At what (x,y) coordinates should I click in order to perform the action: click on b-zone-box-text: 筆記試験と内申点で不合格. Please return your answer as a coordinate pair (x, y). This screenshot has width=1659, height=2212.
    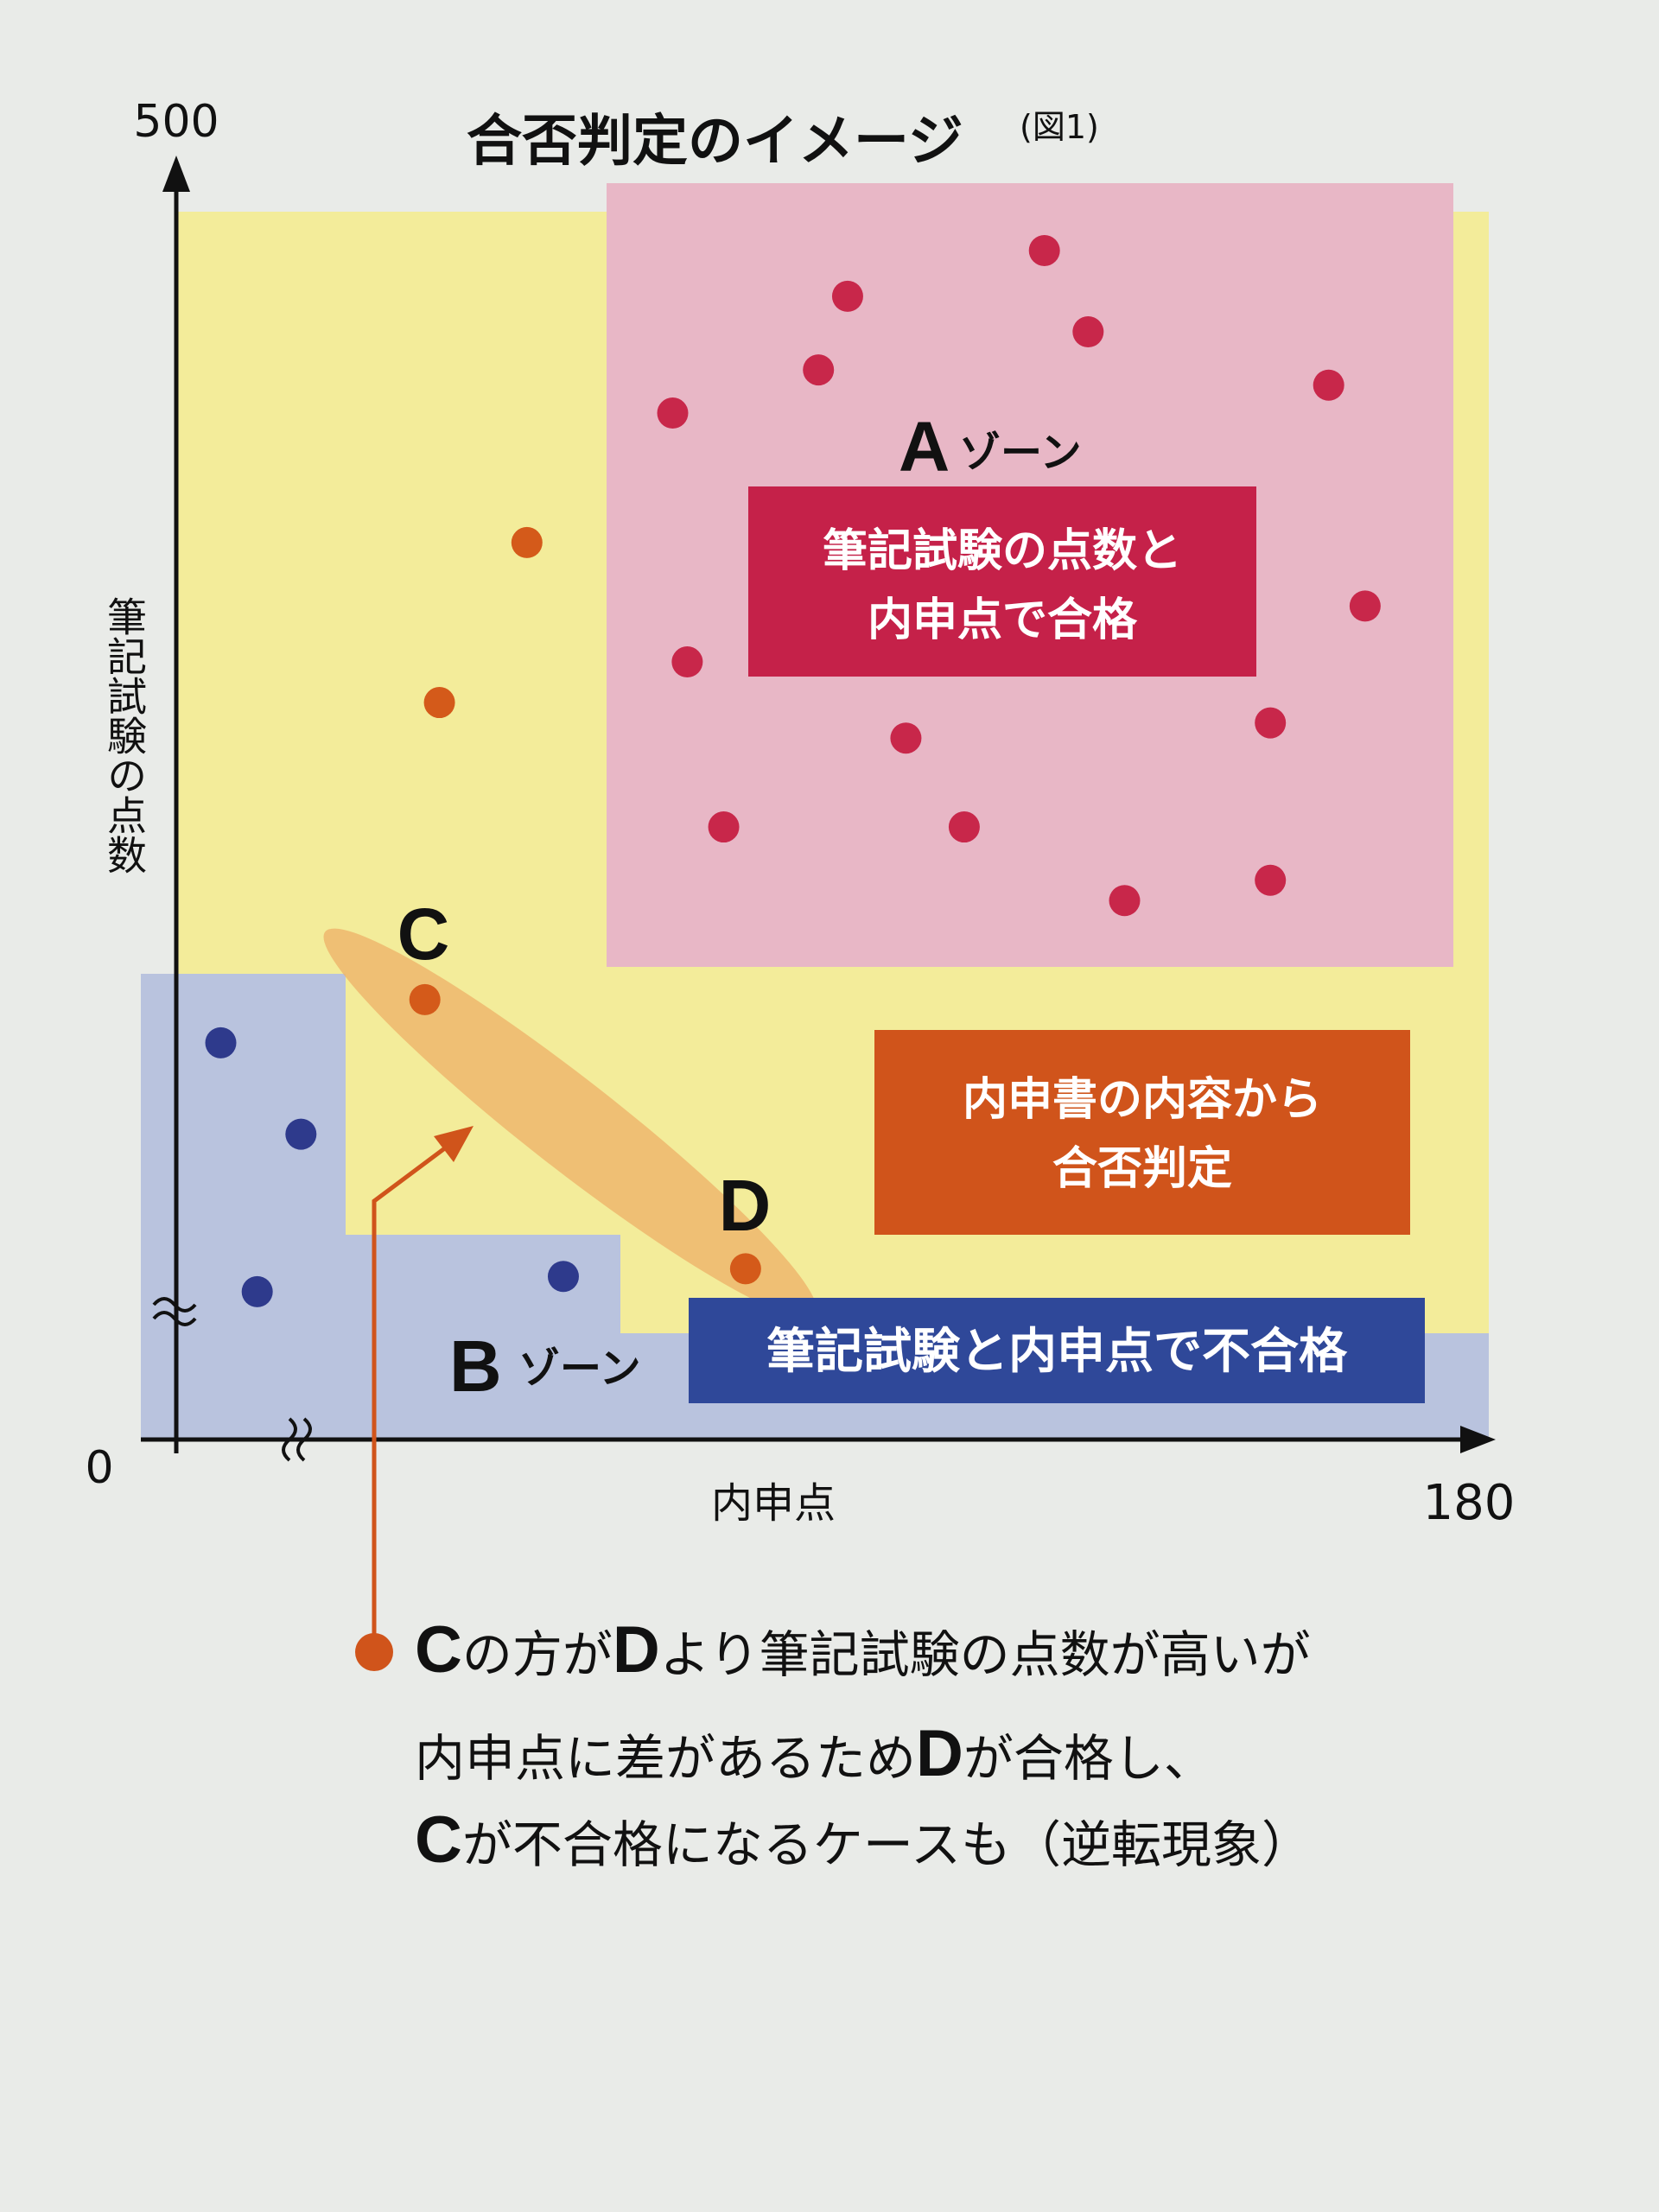
    Looking at the image, I should click on (1057, 1352).